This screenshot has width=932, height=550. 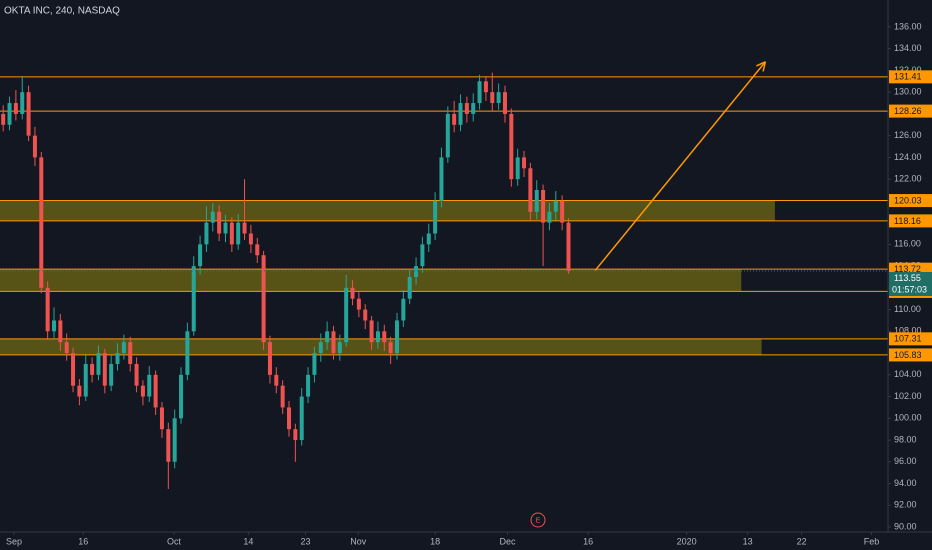 I want to click on level-label: 113.72, so click(x=907, y=269).